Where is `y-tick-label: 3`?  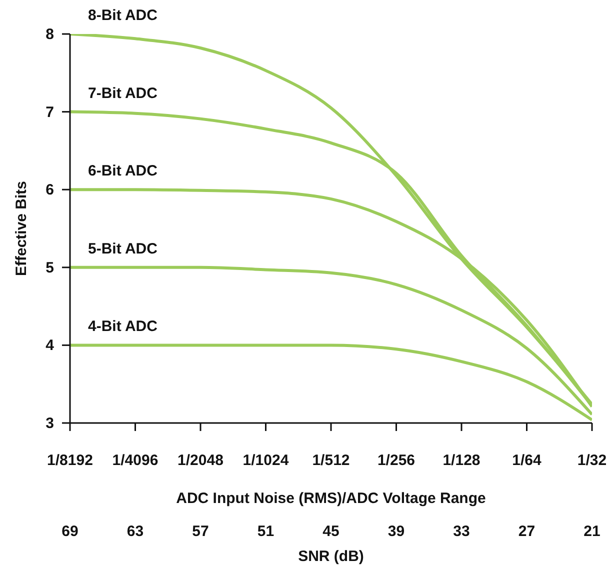 y-tick-label: 3 is located at coordinates (50, 423).